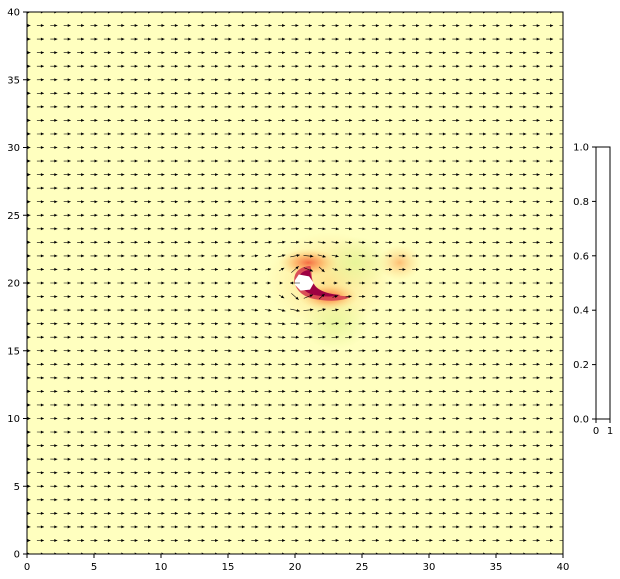  Describe the element at coordinates (596, 431) in the screenshot. I see `colorbar-x-tick-label: 0` at that location.